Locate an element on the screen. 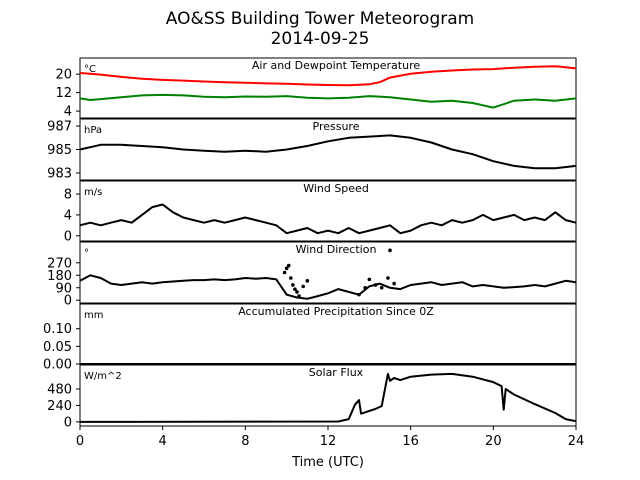 The height and width of the screenshot is (480, 640). y-tick-label: 983 is located at coordinates (59, 173).